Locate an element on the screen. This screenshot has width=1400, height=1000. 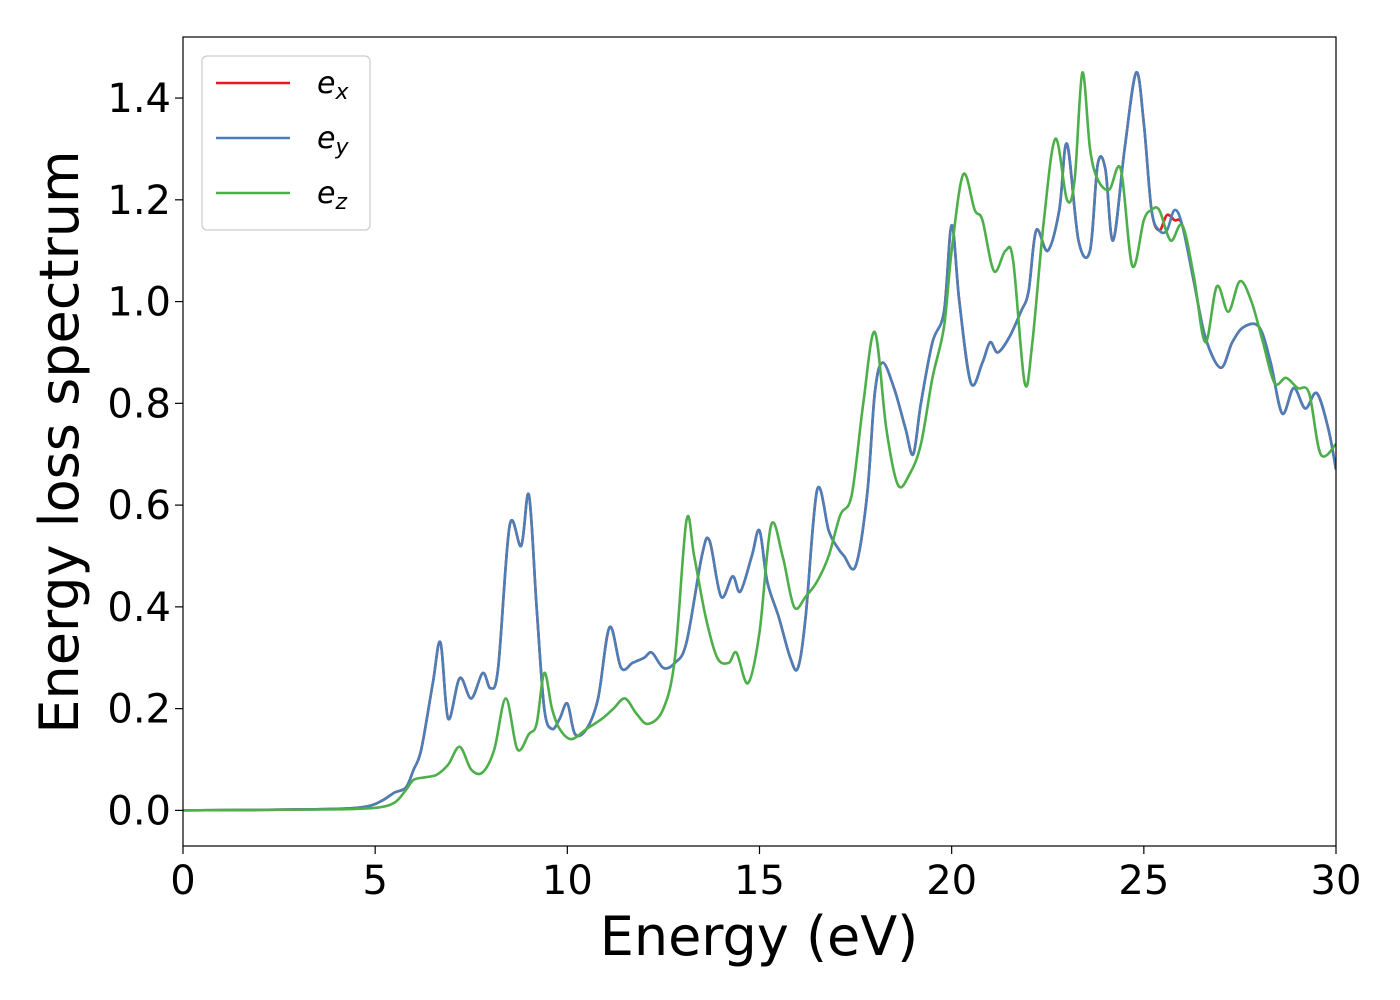
x-axis-label: Energy (eV) is located at coordinates (759, 936).